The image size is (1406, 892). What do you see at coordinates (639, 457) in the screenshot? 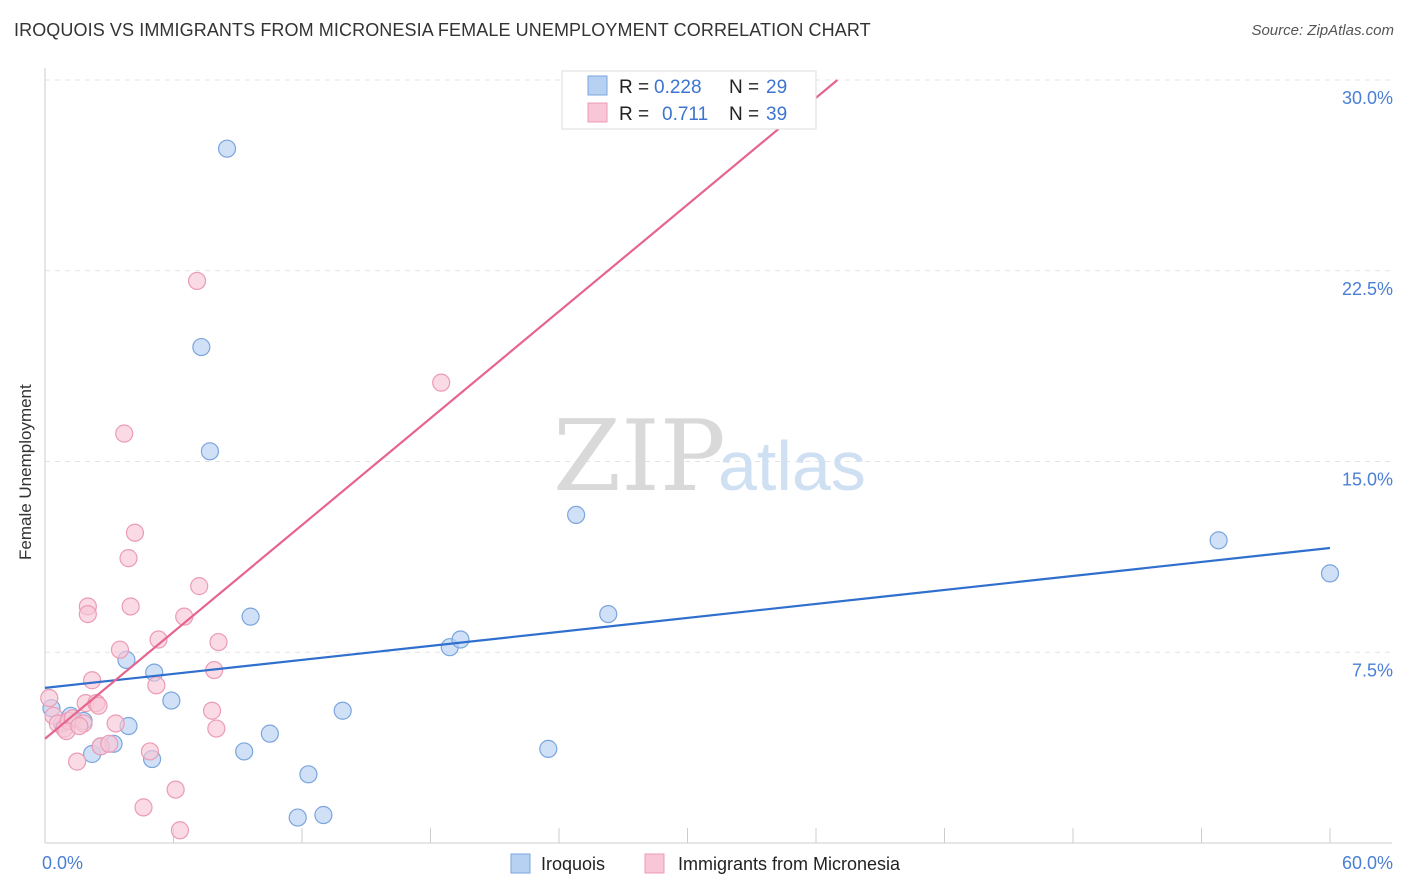
I see `watermark-zip: ZIP` at bounding box center [639, 457].